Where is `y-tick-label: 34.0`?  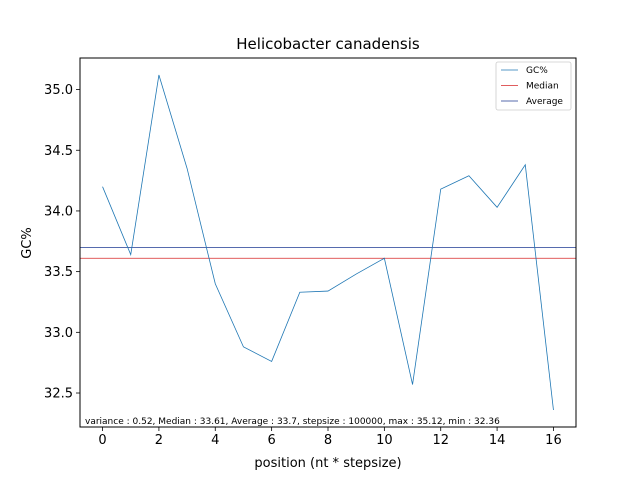
y-tick-label: 34.0 is located at coordinates (58, 211).